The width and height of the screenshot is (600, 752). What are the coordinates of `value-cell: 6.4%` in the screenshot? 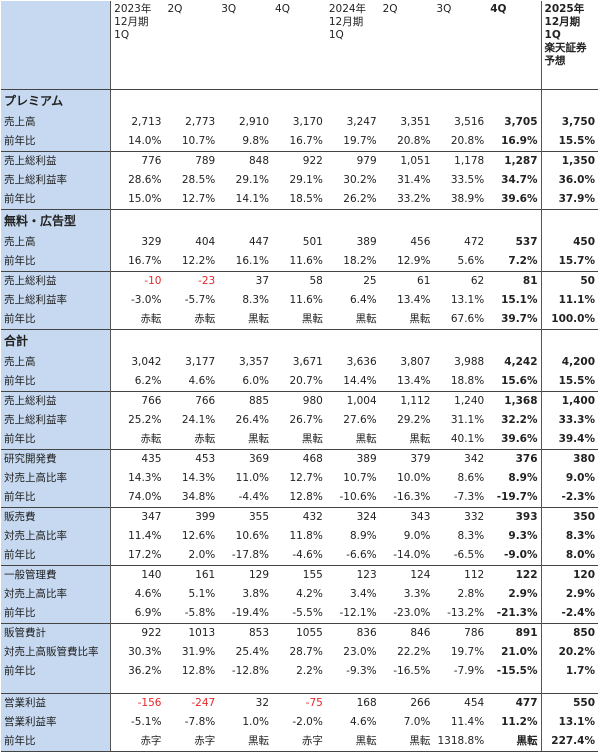 It's located at (363, 300).